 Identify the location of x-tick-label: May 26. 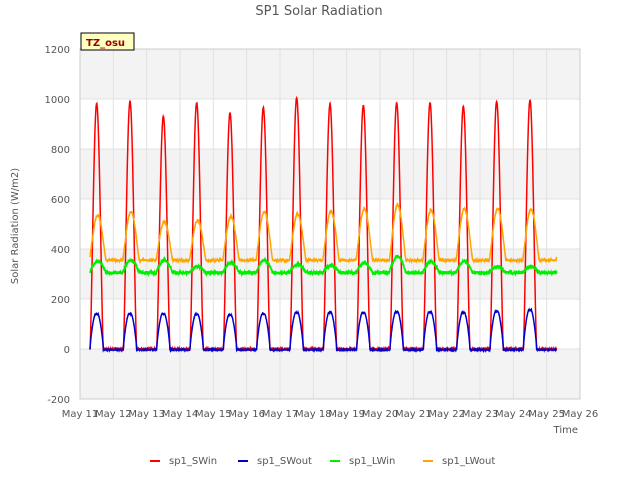
(580, 414).